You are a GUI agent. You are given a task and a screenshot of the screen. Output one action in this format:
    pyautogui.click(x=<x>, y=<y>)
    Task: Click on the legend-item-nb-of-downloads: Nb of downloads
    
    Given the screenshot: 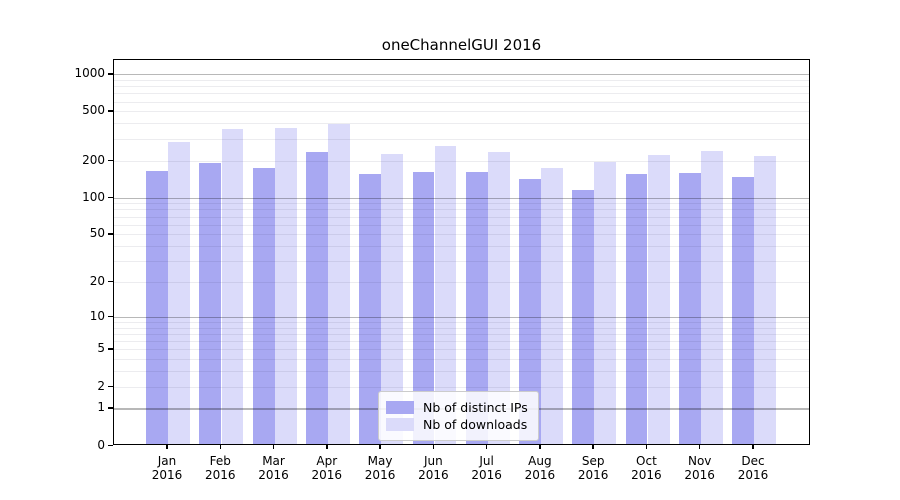 What is the action you would take?
    pyautogui.click(x=457, y=424)
    